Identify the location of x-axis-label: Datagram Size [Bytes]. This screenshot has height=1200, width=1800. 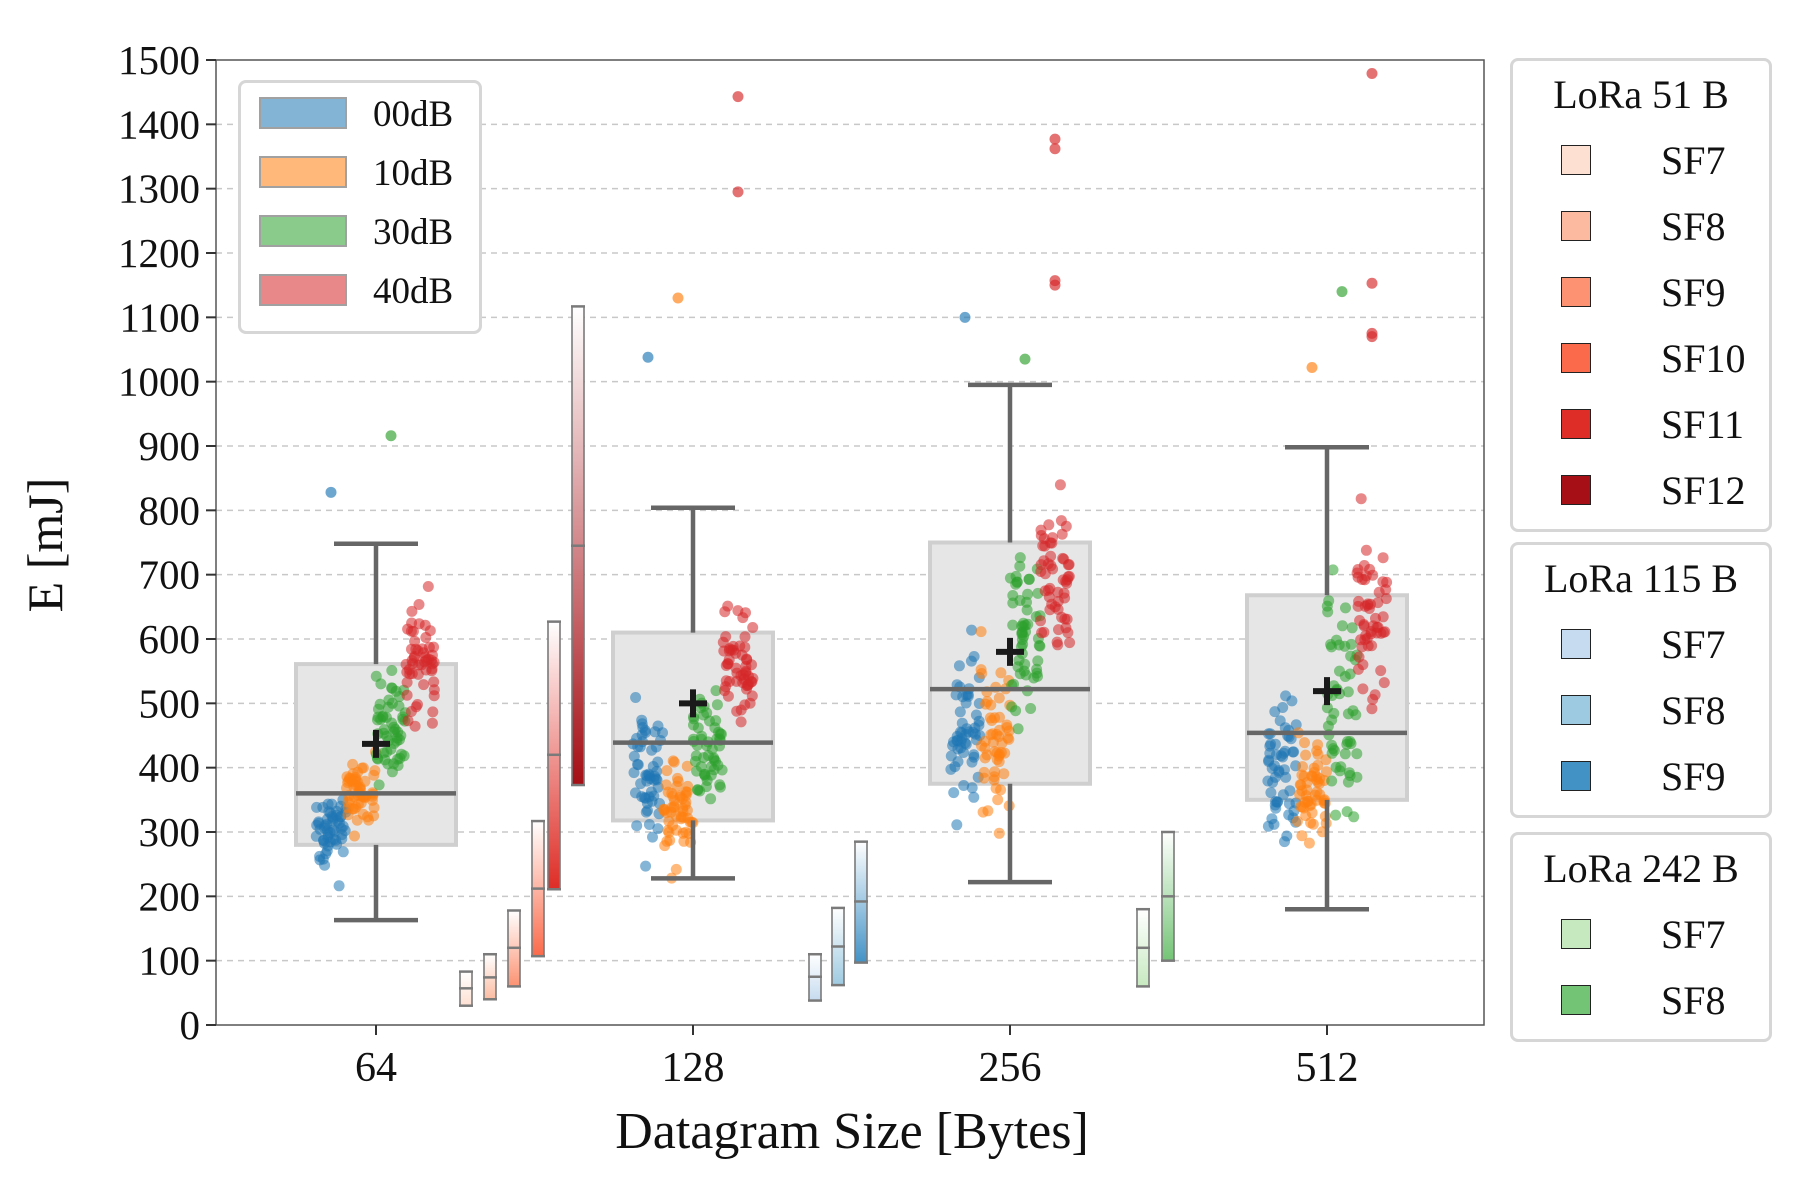
(852, 1131).